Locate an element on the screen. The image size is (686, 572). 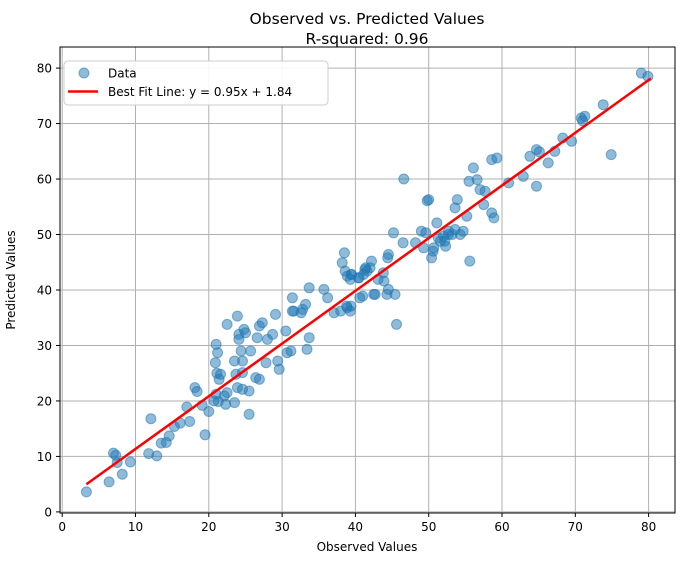
y-tick-label: 70 is located at coordinates (44, 124).